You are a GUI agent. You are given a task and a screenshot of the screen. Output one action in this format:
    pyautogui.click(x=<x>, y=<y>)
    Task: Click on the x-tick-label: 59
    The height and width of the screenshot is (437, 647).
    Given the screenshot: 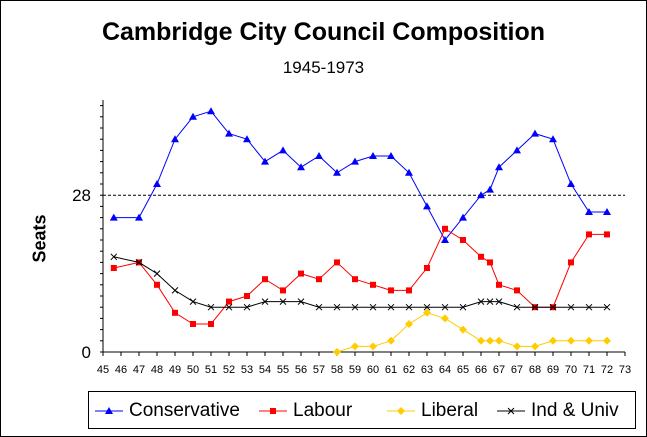 What is the action you would take?
    pyautogui.click(x=355, y=370)
    